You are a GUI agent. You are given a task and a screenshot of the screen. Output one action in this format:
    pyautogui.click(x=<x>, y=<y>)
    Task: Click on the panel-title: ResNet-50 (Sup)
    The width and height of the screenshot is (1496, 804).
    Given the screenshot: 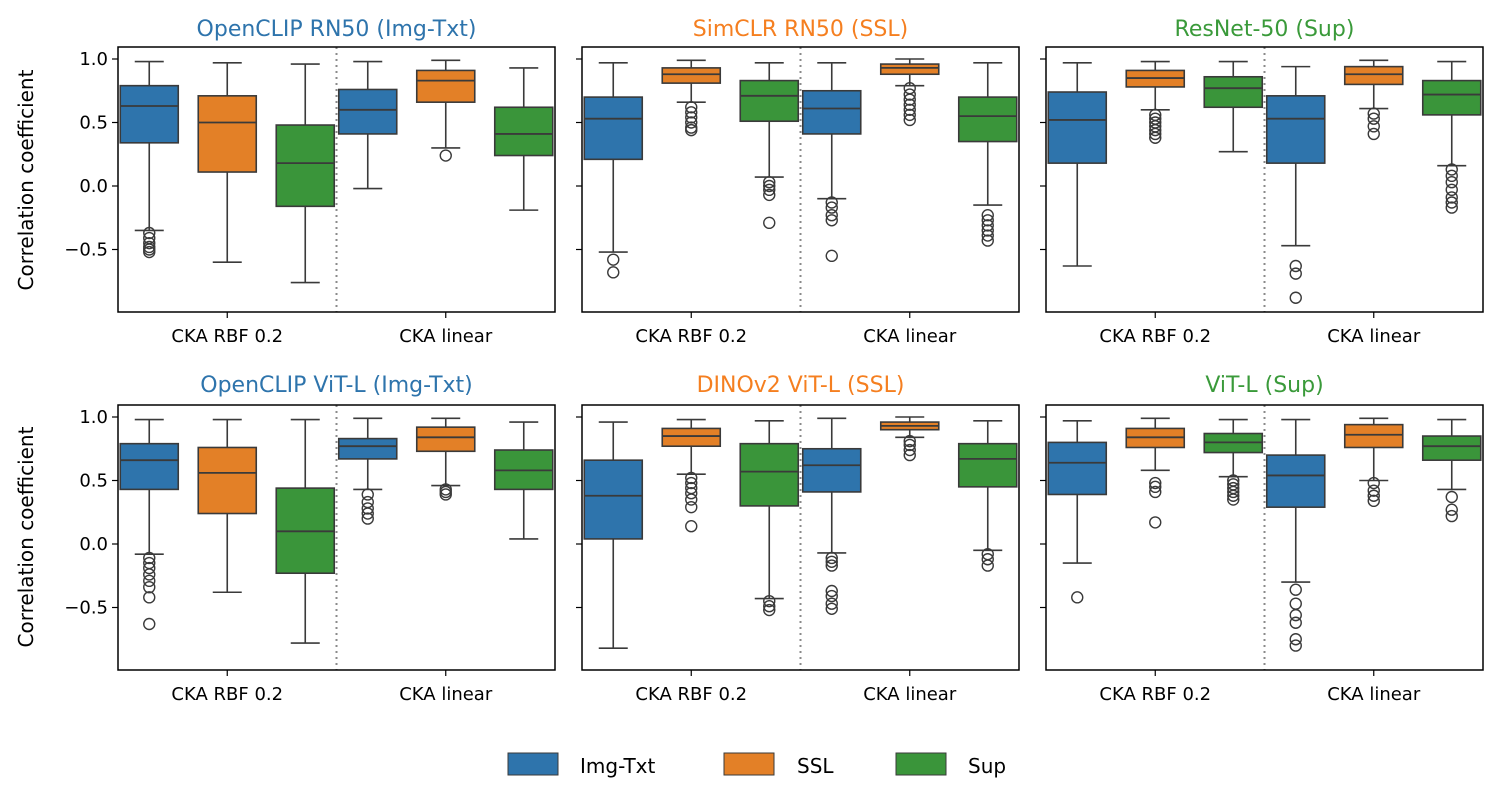 What is the action you would take?
    pyautogui.click(x=1265, y=29)
    